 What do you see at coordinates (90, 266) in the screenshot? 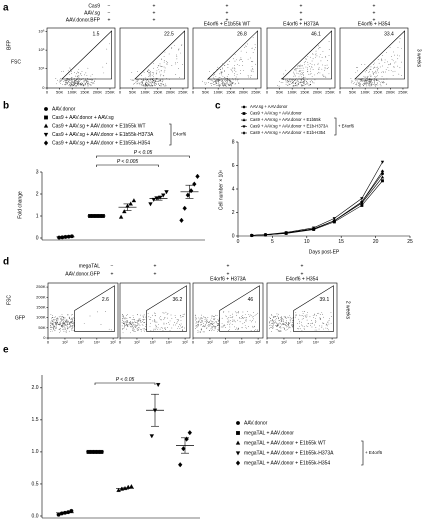
I see `condition-label: megaTAL` at bounding box center [90, 266].